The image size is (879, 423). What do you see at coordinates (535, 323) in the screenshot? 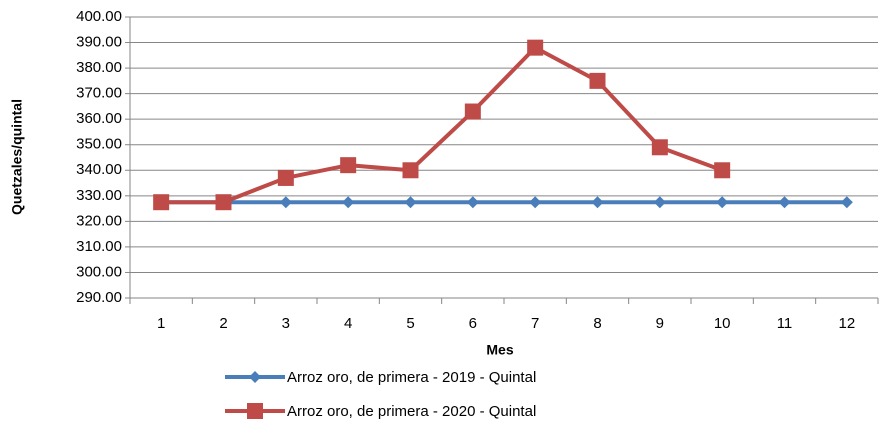
I see `x-tick-label: 7` at bounding box center [535, 323].